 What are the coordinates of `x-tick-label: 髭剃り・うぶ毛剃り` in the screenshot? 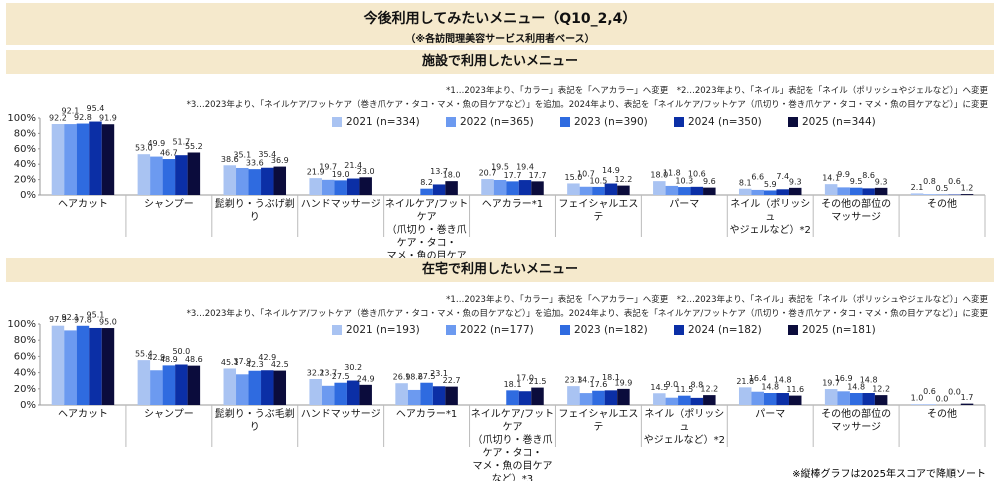 It's located at (254, 421).